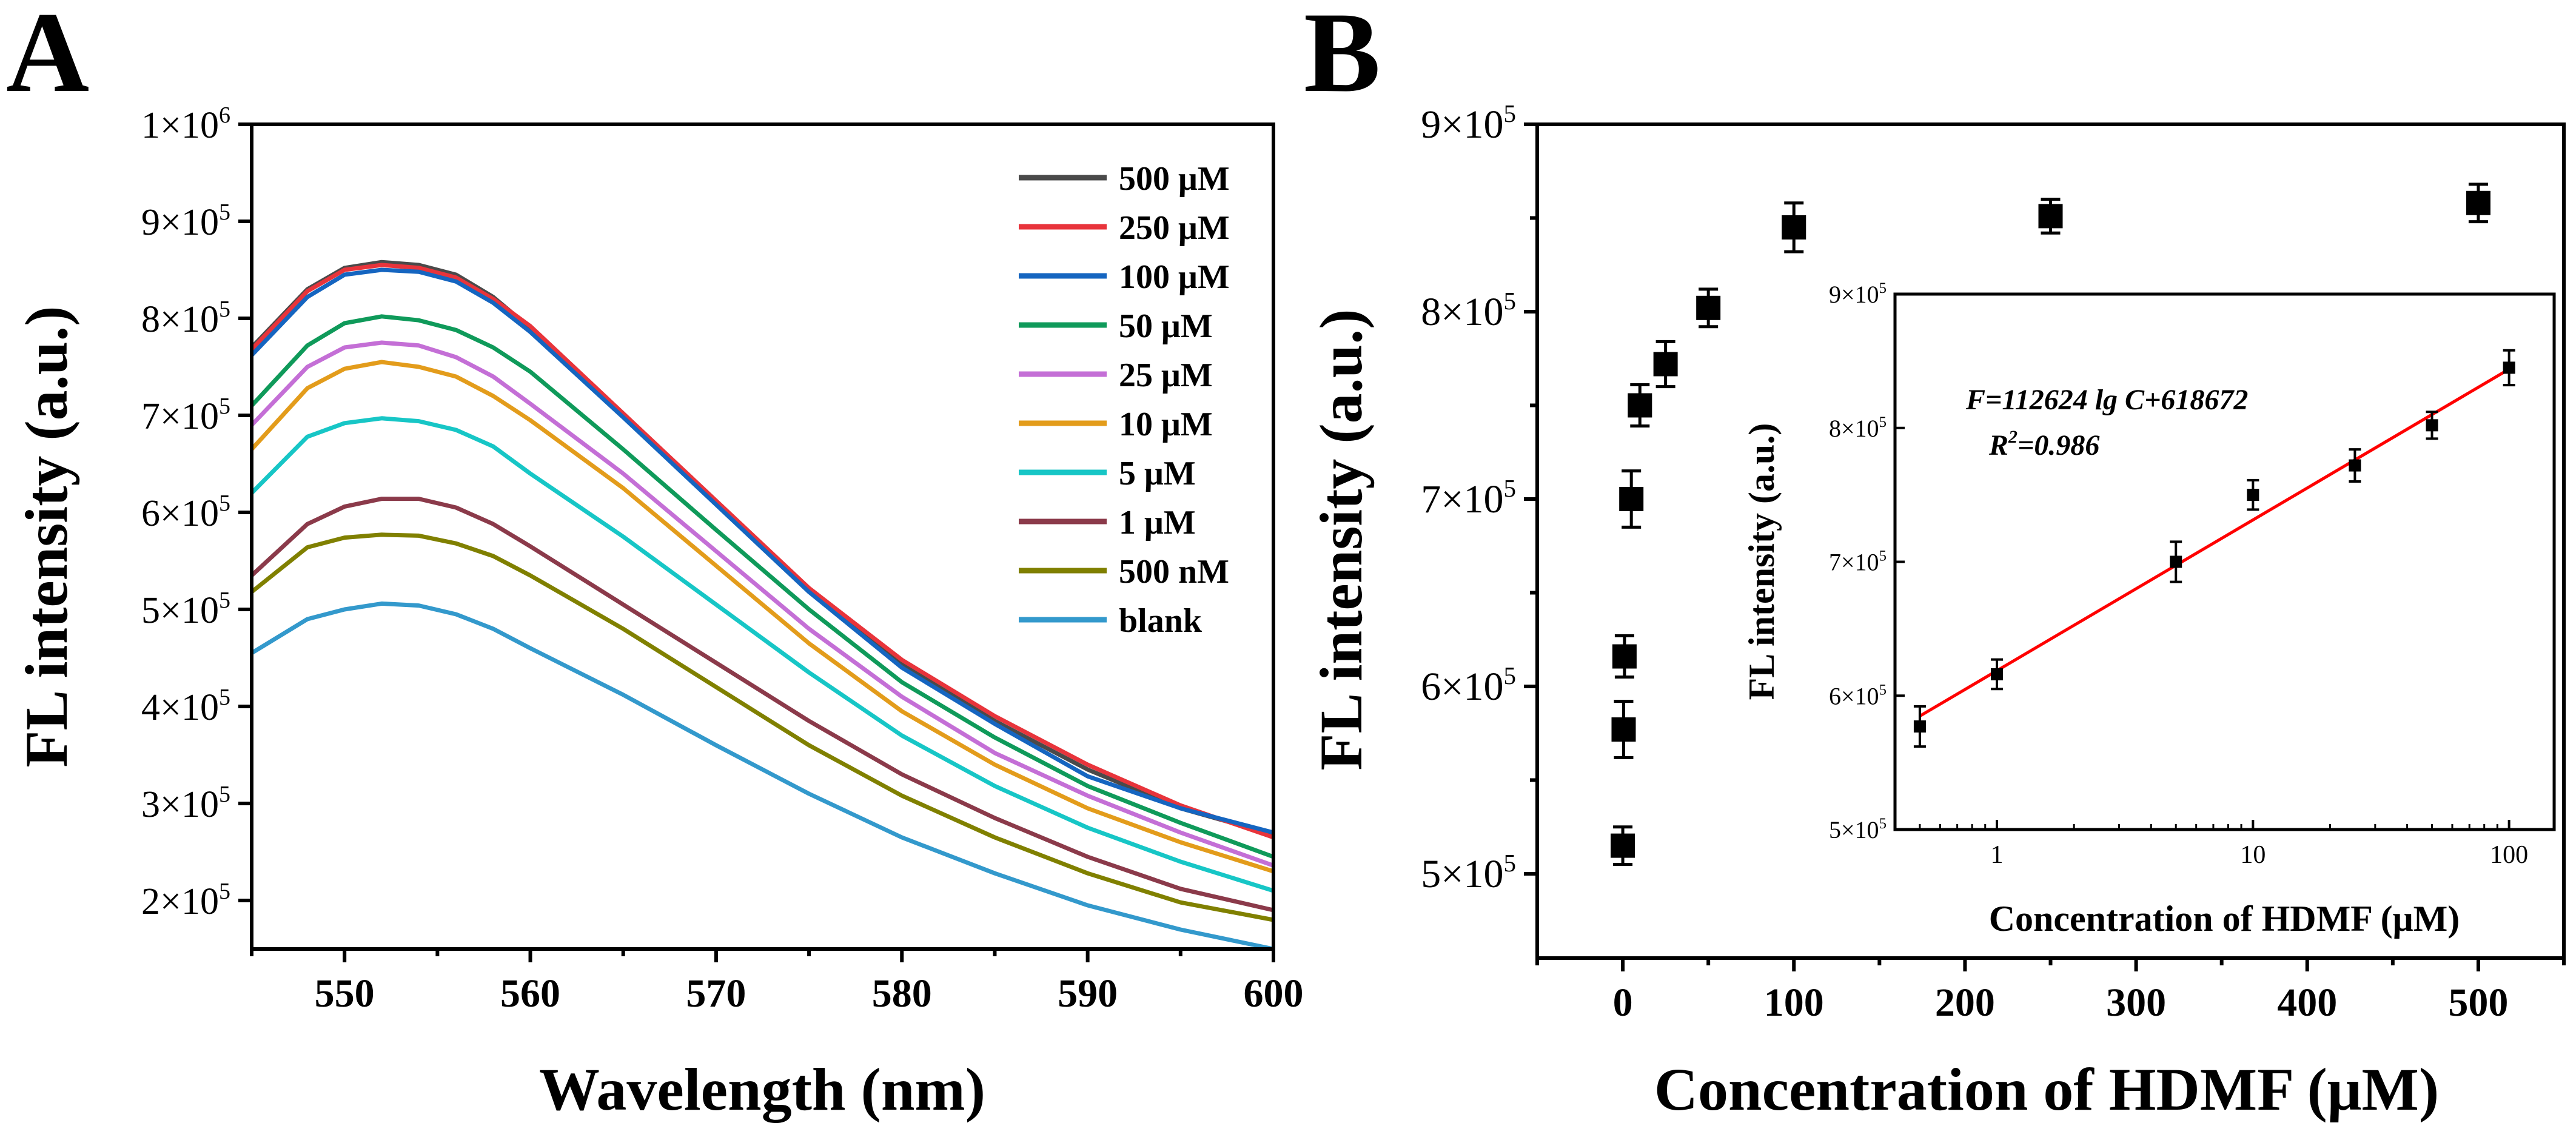 This screenshot has width=2576, height=1140. Describe the element at coordinates (1794, 1003) in the screenshot. I see `b-xtick-label-1: 100` at that location.